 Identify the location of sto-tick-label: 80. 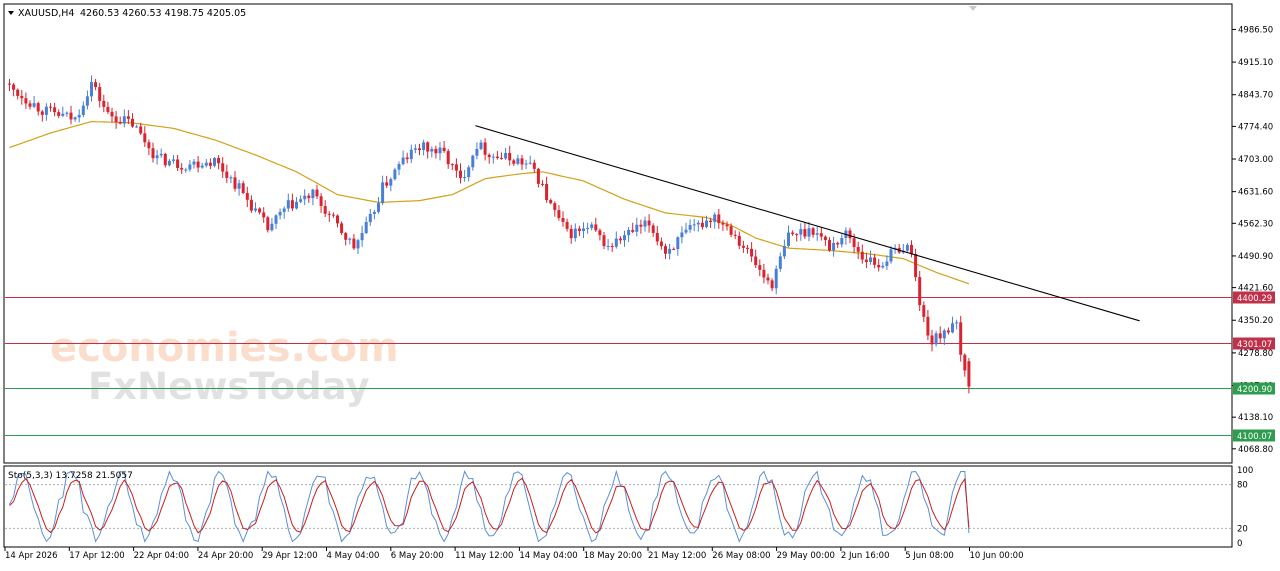
(1242, 486).